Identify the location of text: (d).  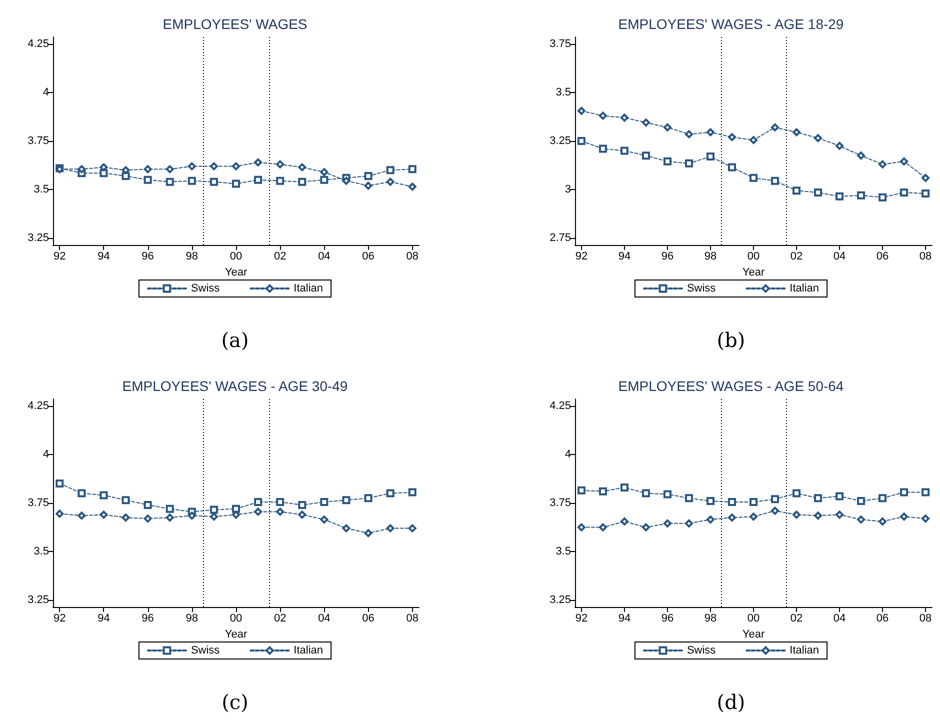
(731, 702).